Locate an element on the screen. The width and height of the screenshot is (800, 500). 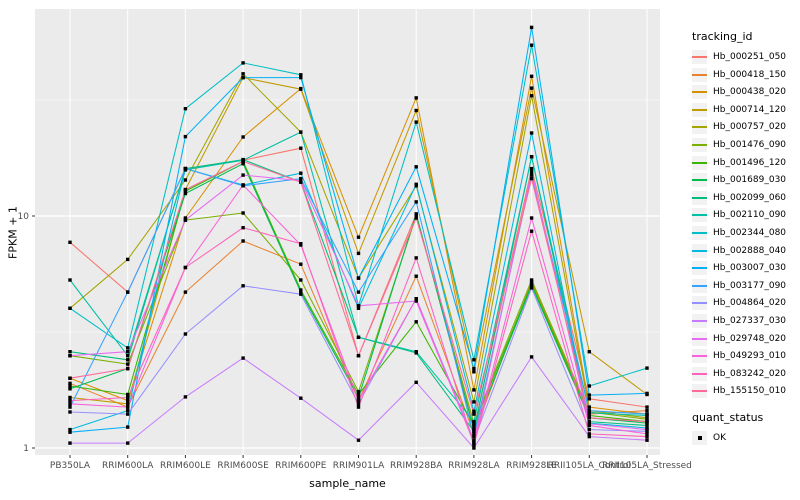
legend-item-Hb_002099_060: Hb_002099_060 is located at coordinates (745, 197).